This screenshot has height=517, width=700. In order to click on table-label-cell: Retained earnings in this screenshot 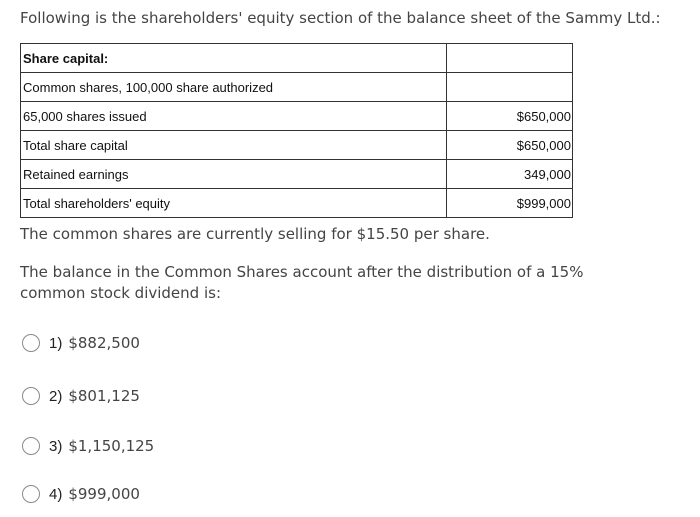, I will do `click(233, 174)`.